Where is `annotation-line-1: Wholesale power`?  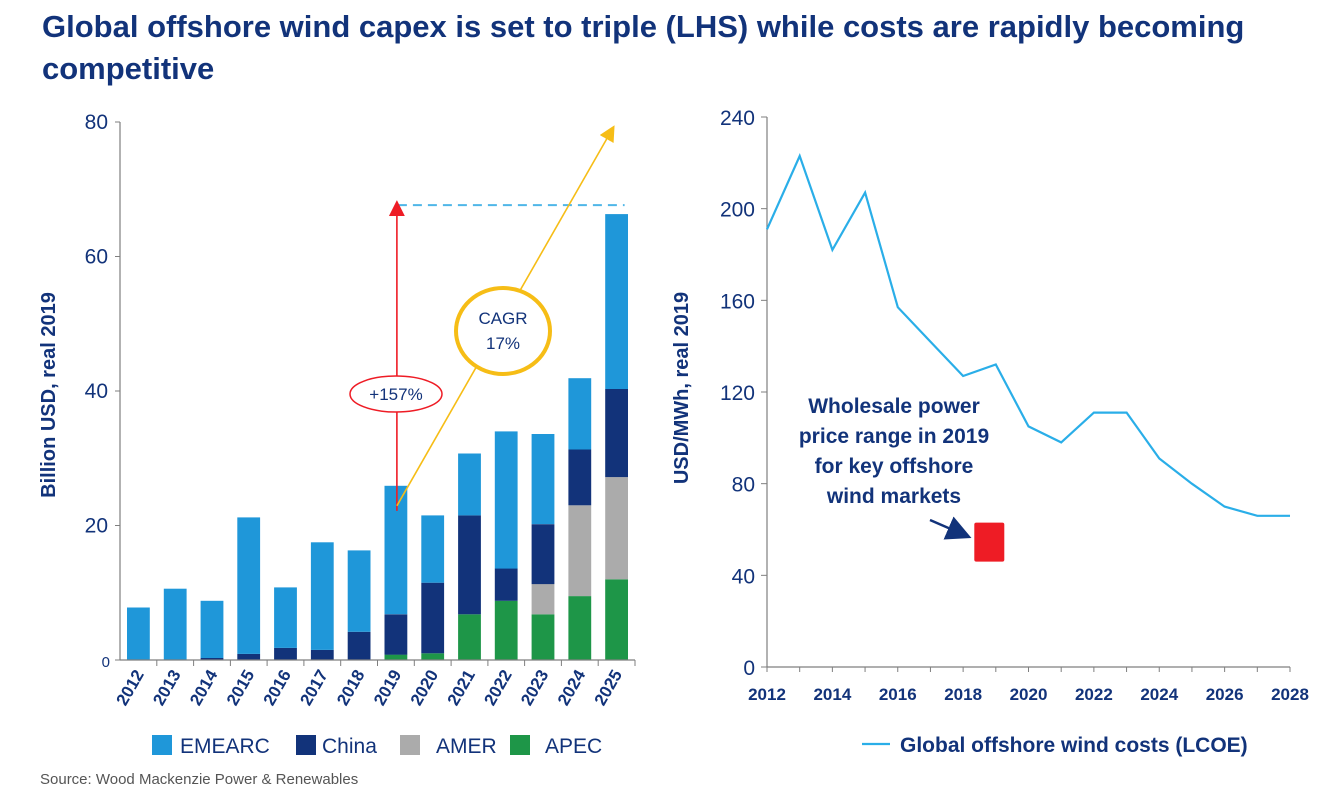
annotation-line-1: Wholesale power is located at coordinates (894, 406).